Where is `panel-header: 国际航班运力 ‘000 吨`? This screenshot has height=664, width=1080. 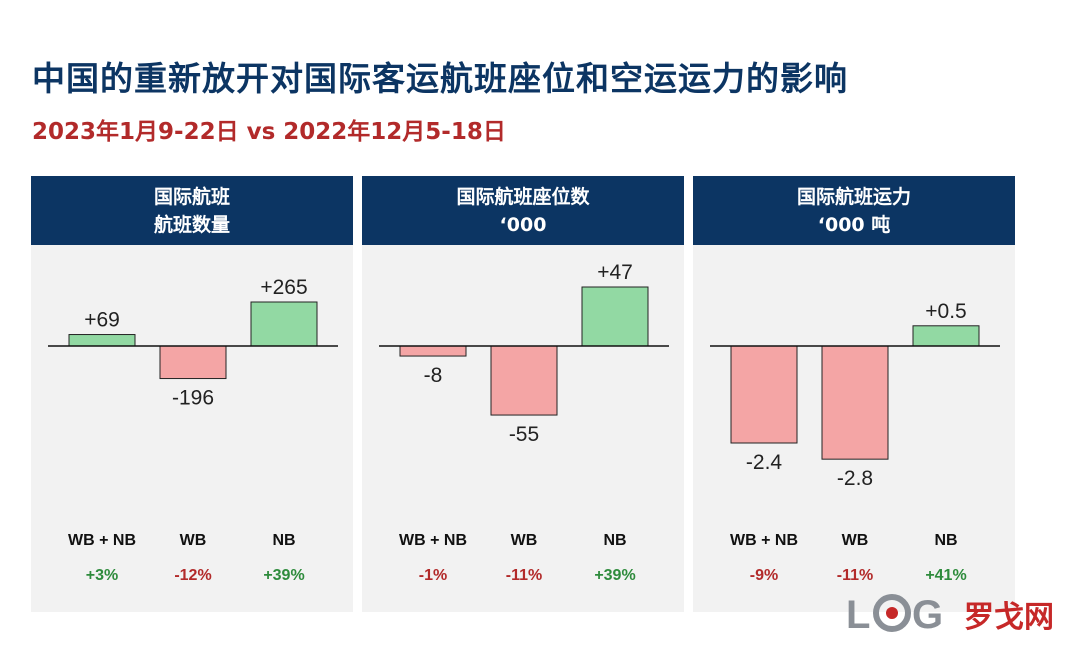 panel-header: 国际航班运力 ‘000 吨 is located at coordinates (854, 210).